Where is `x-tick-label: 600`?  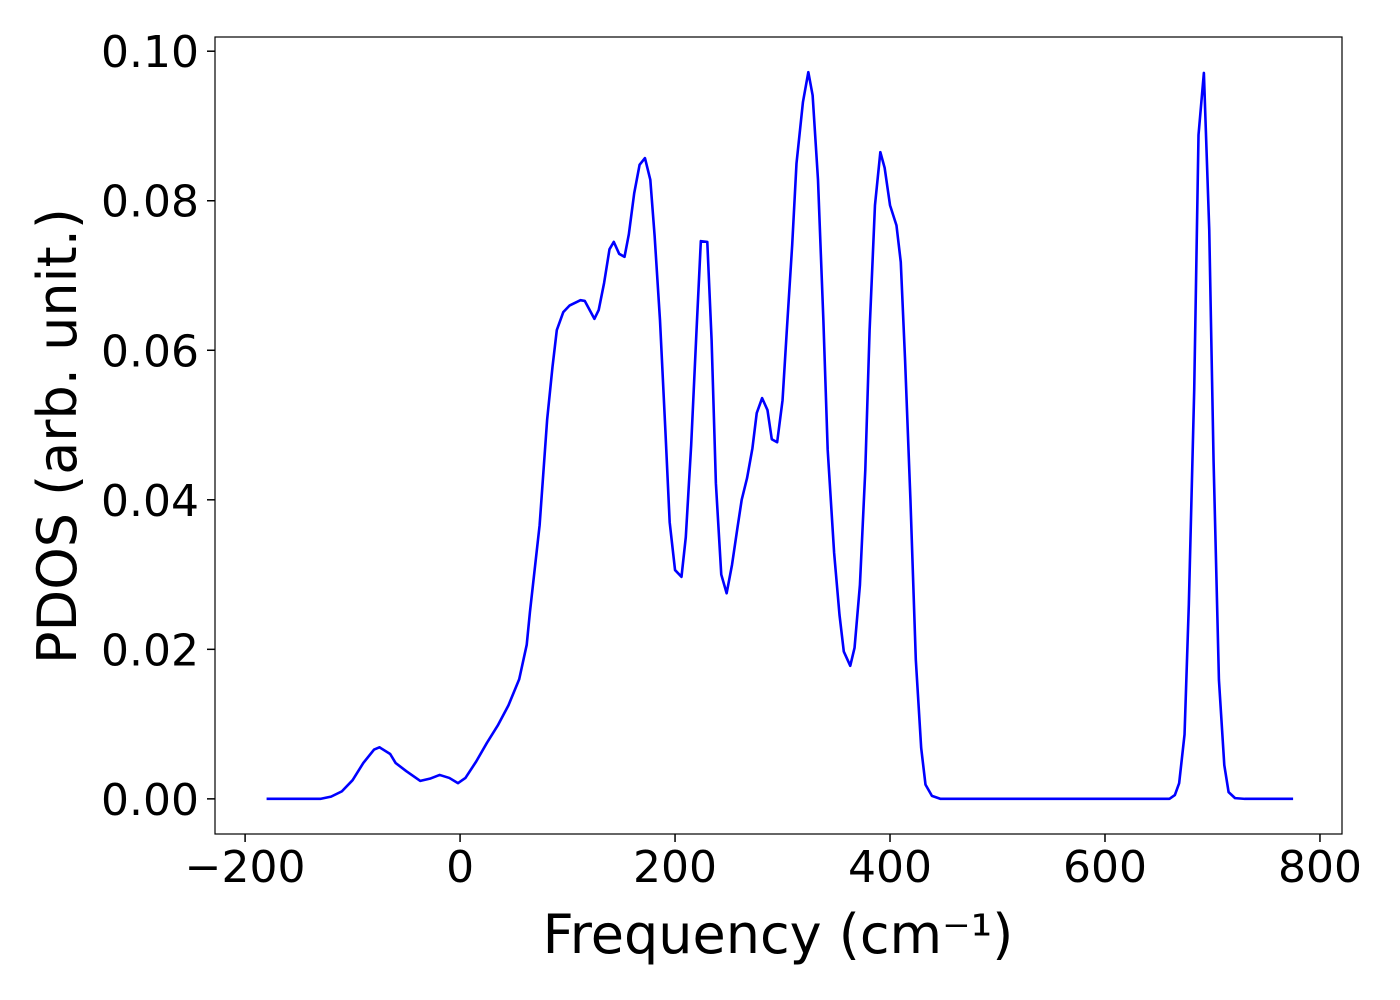
x-tick-label: 600 is located at coordinates (1105, 867).